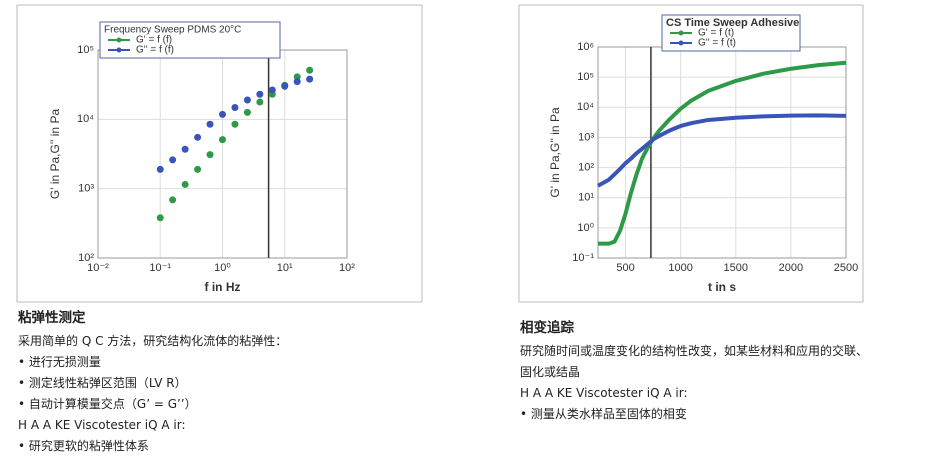 This screenshot has width=940, height=457. What do you see at coordinates (722, 287) in the screenshot?
I see `x-axis-label: t in s` at bounding box center [722, 287].